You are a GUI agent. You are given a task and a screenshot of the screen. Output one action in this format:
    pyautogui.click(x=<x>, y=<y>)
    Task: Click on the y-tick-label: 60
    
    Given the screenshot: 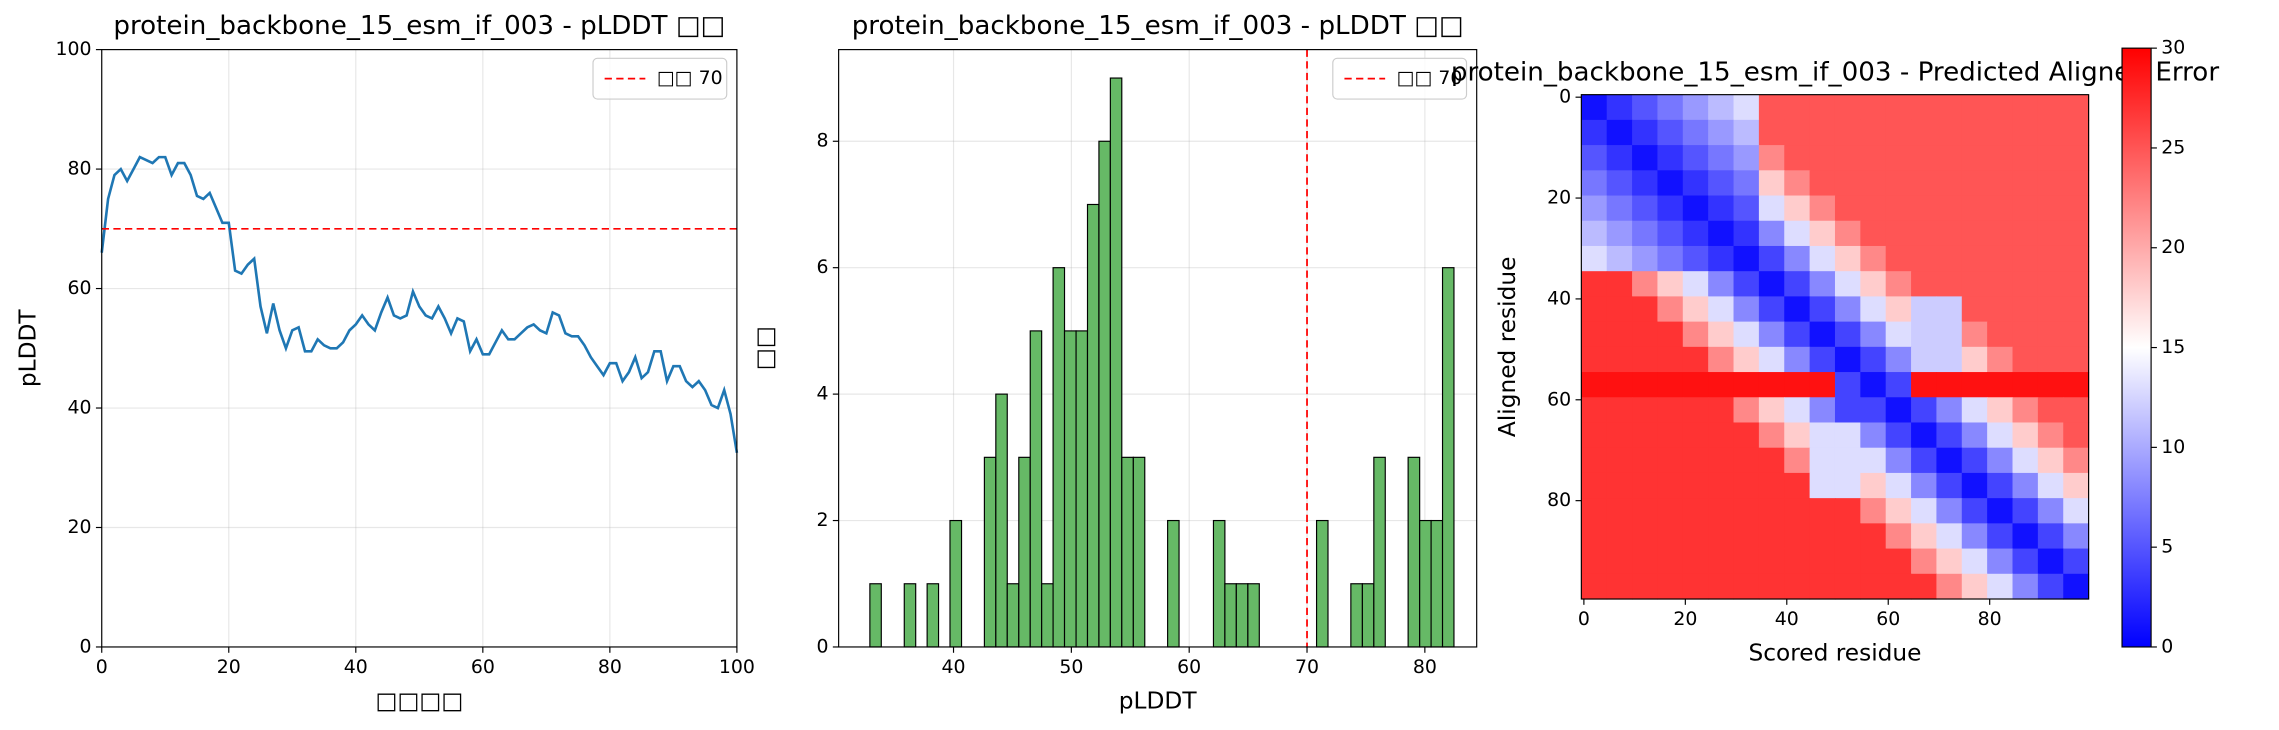 What is the action you would take?
    pyautogui.click(x=1559, y=399)
    